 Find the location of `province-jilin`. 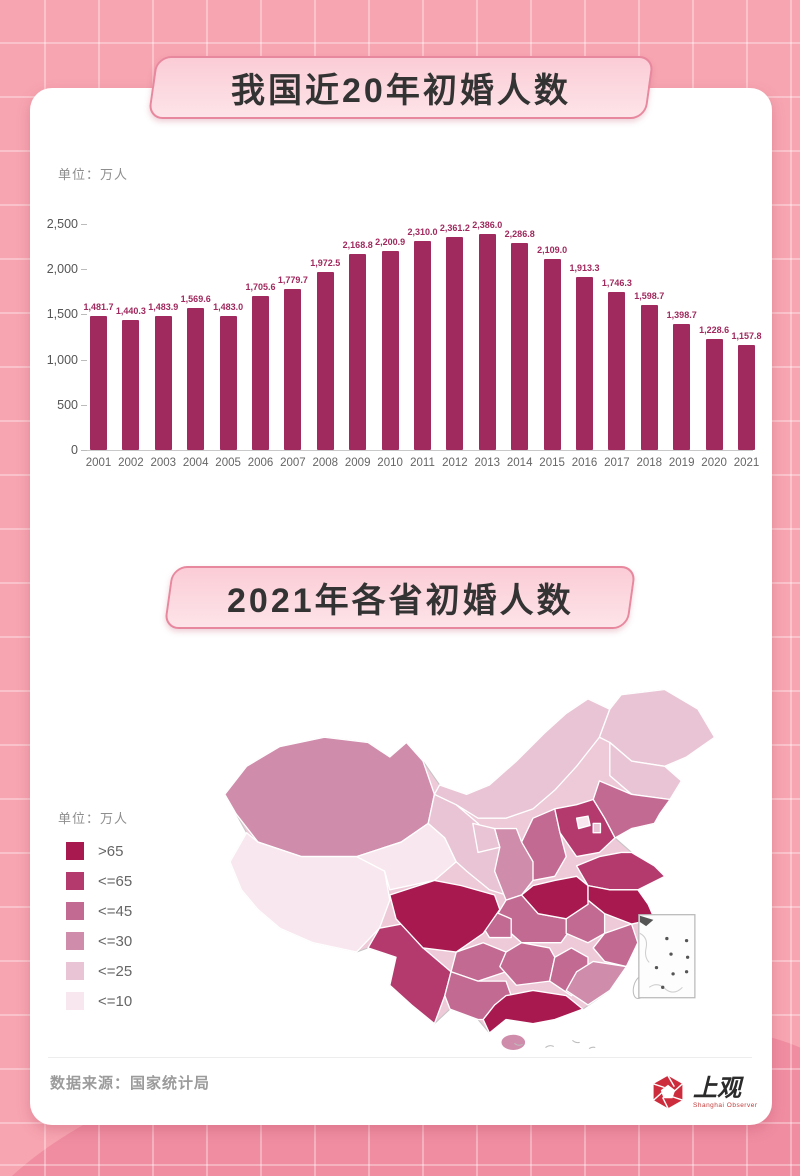

province-jilin is located at coordinates (646, 771).